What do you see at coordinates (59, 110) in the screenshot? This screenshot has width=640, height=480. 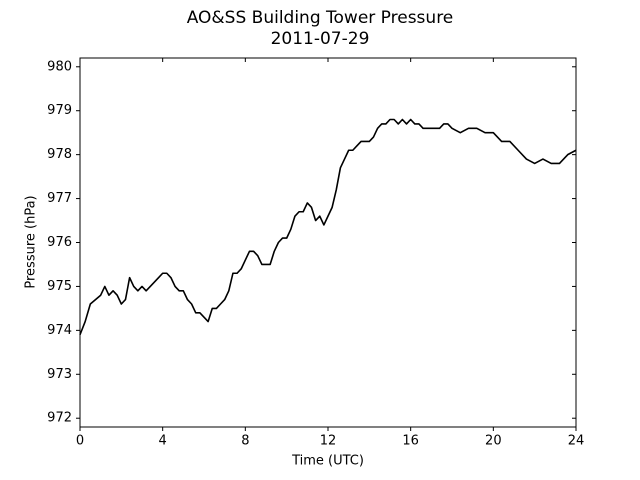 I see `y-tick-label: 979` at bounding box center [59, 110].